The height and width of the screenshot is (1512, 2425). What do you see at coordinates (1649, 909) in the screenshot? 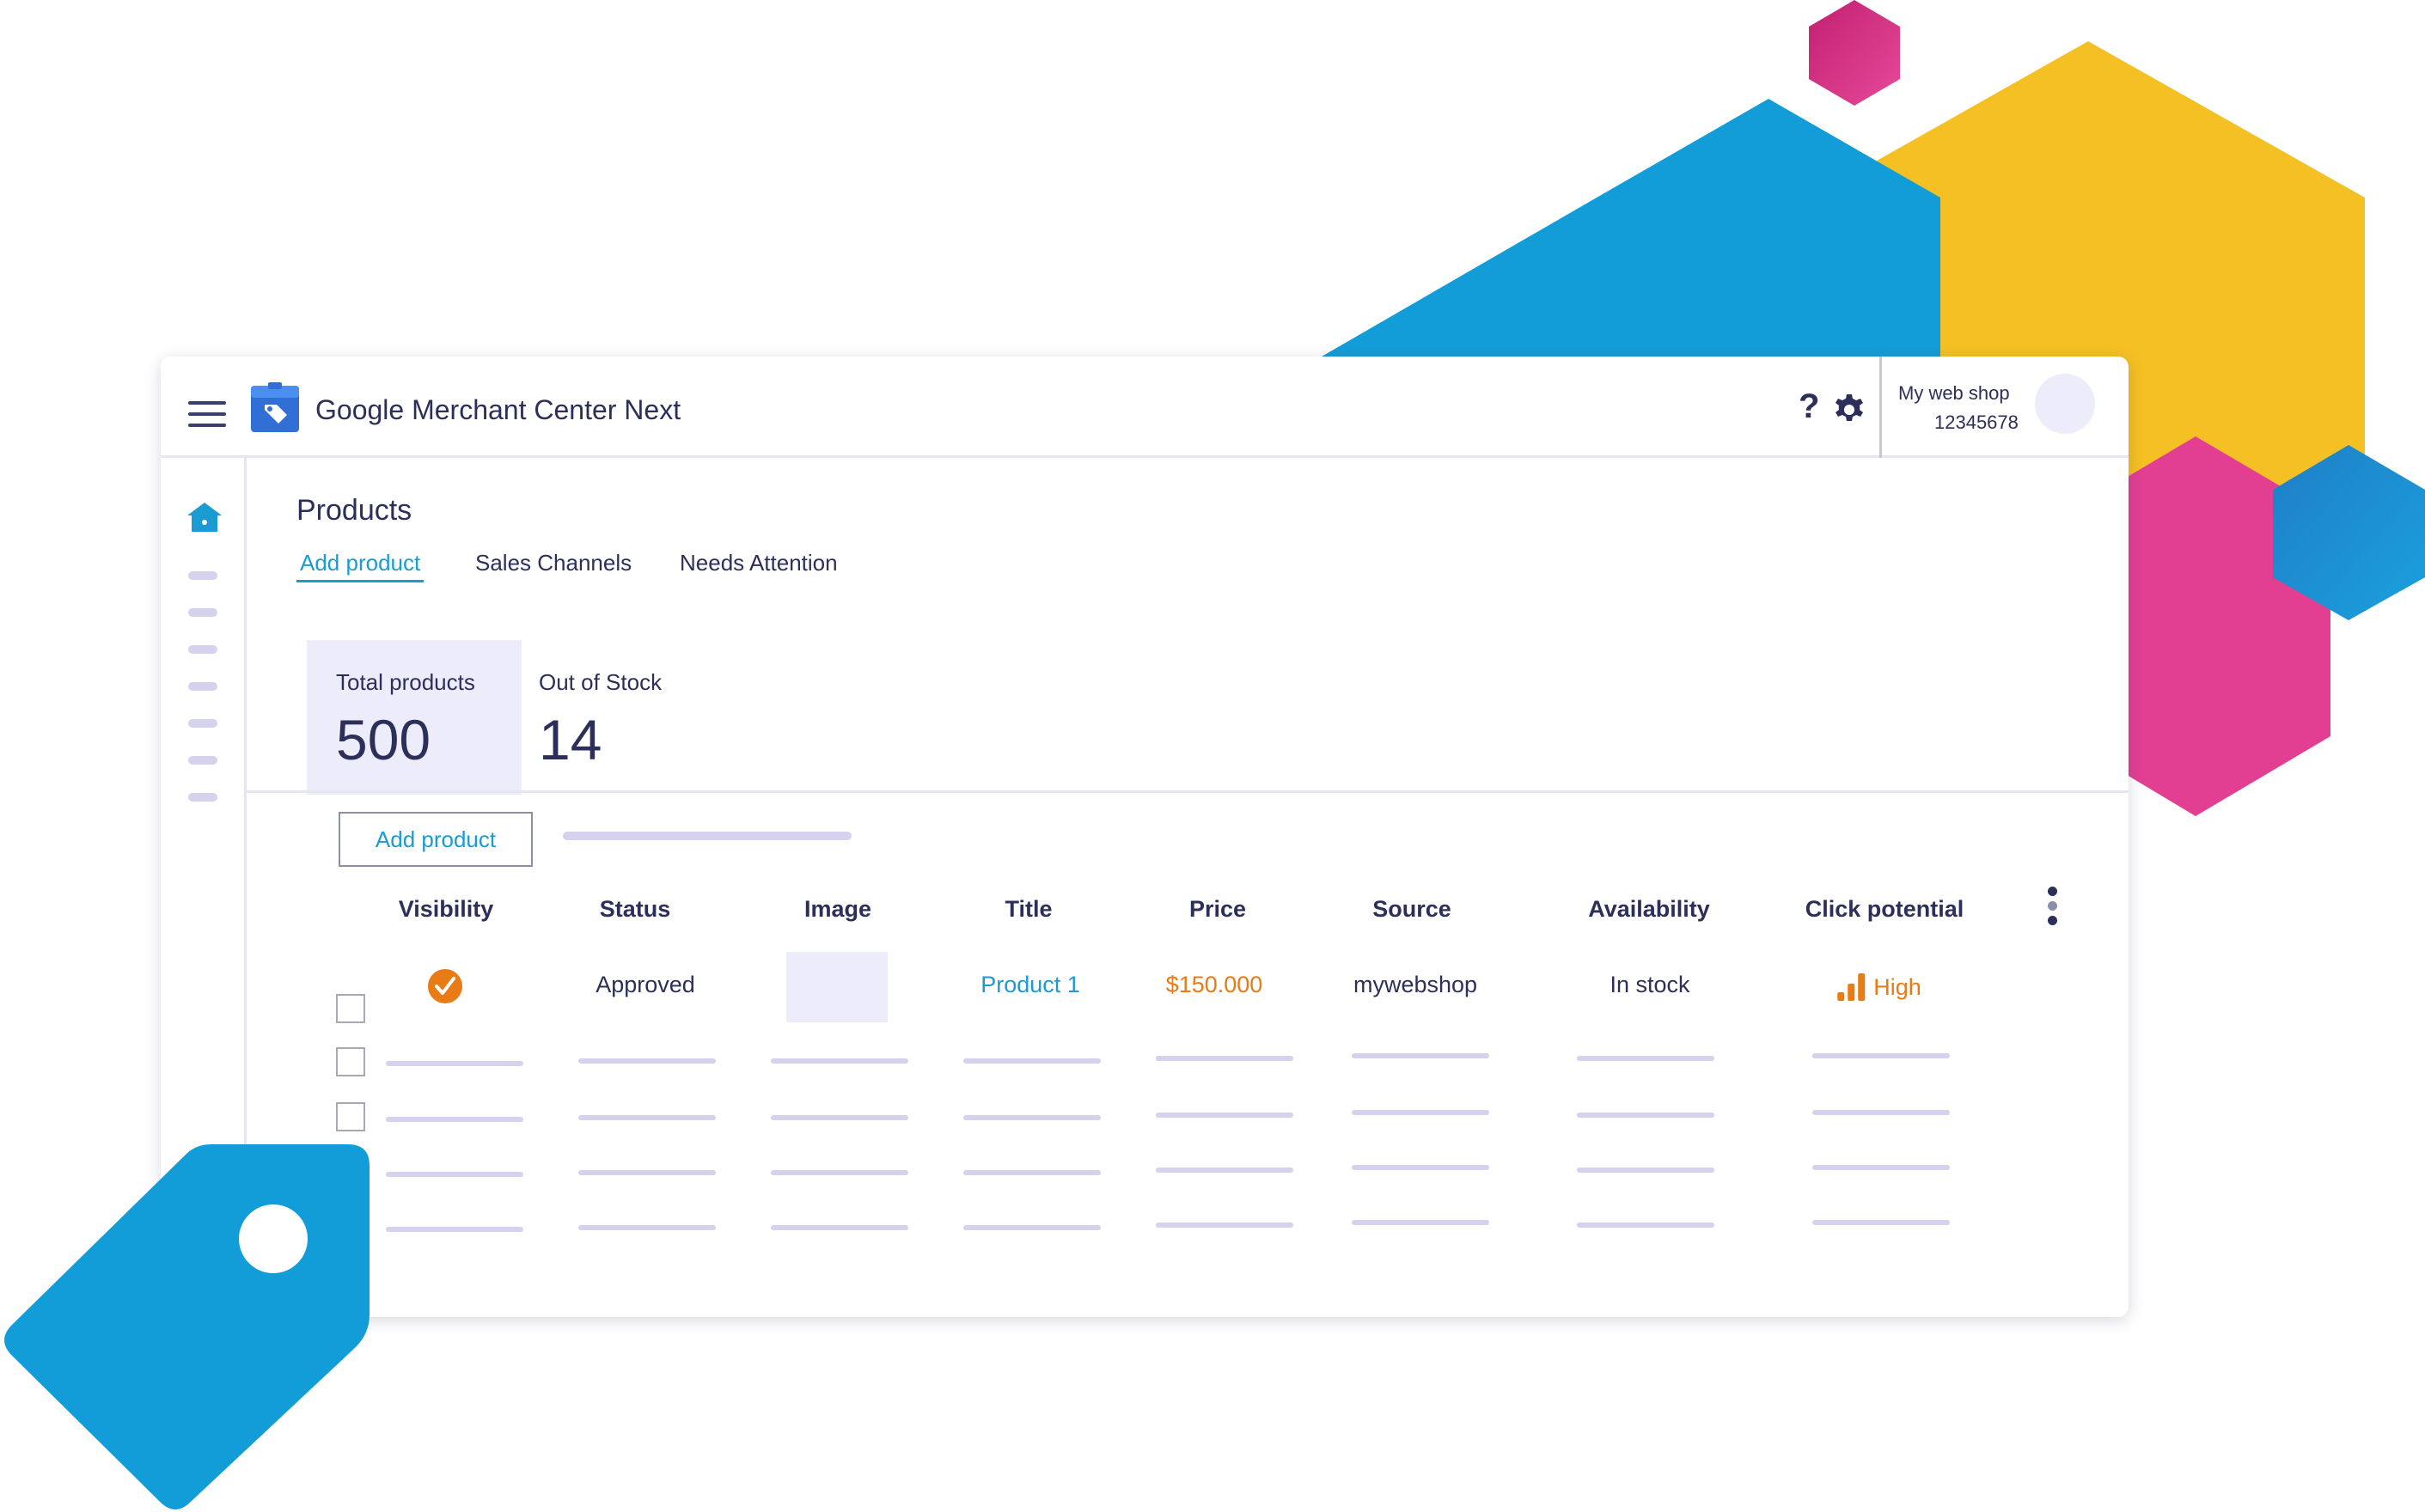
I see `column-header-availability: Availability` at bounding box center [1649, 909].